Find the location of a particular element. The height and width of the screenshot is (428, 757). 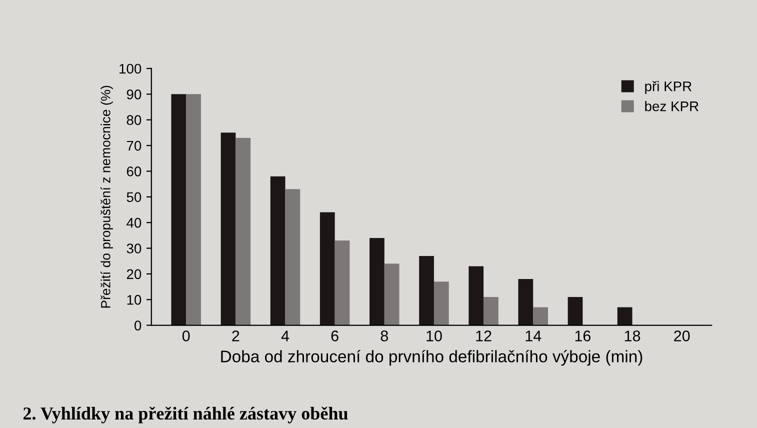

x-axis-title: Doba od zhroucení do prvního defibrilačního výboje (min) is located at coordinates (431, 358).